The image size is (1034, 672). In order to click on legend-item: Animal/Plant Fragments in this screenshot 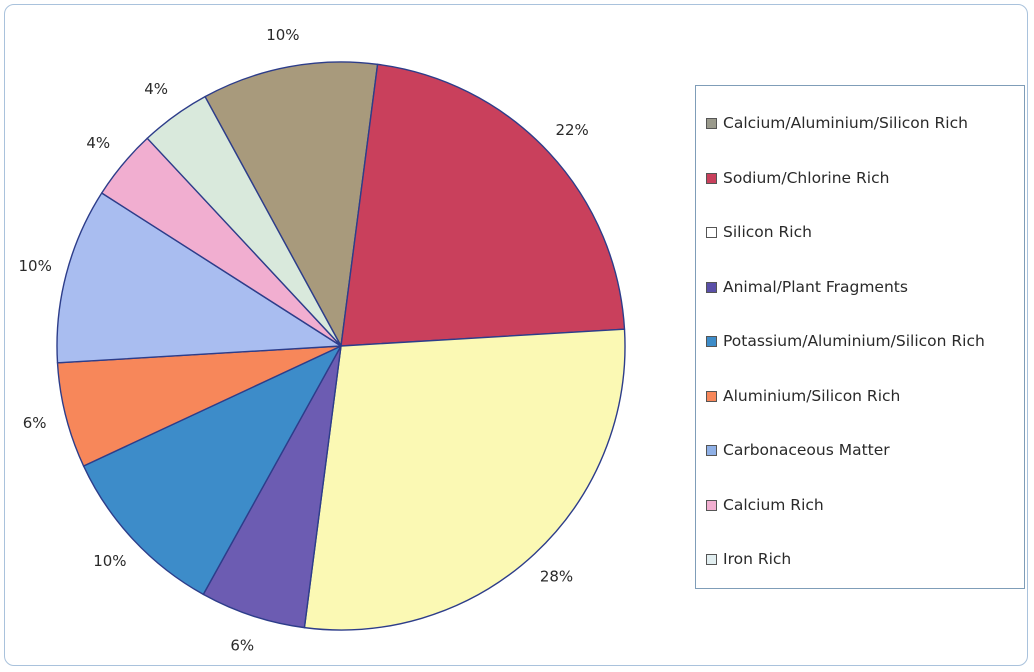, I will do `click(807, 287)`.